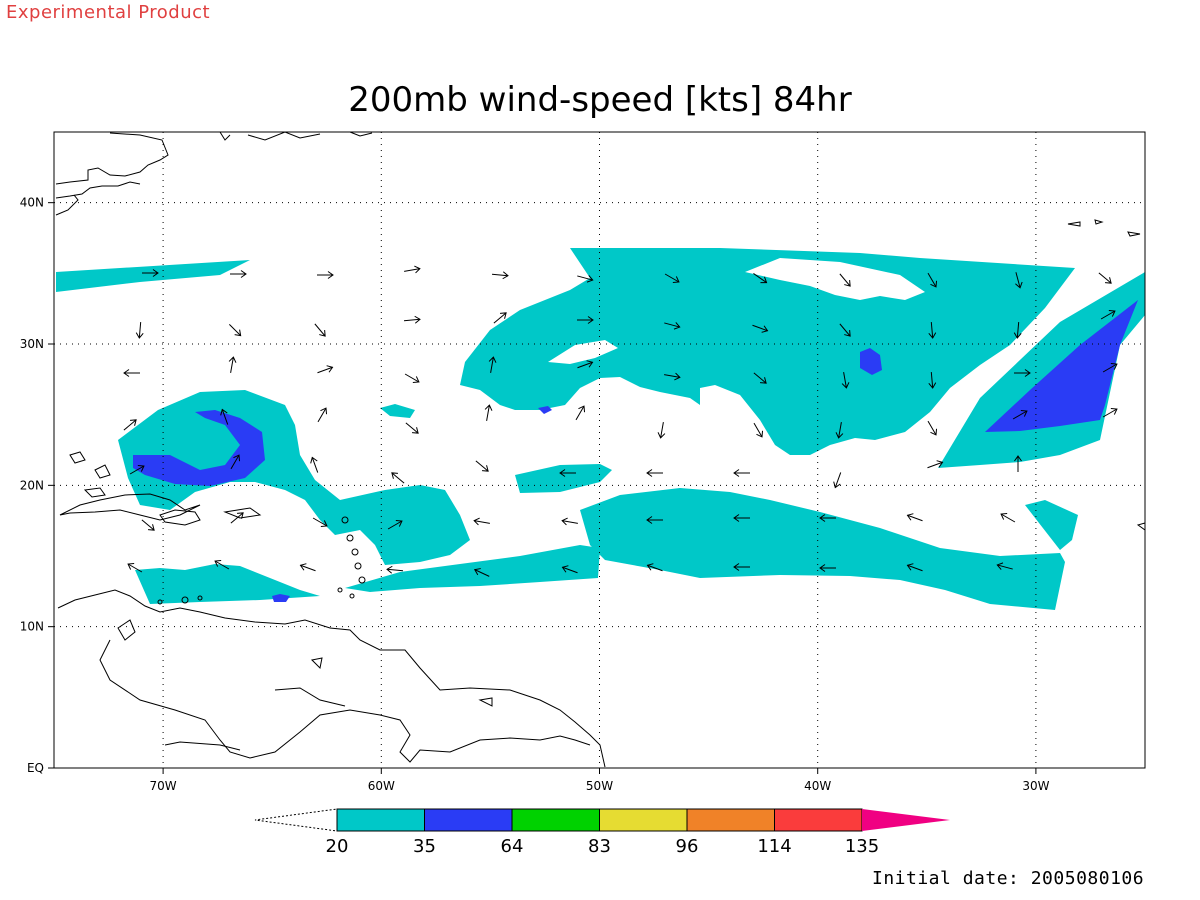 The width and height of the screenshot is (1200, 900). I want to click on y-tick-label: 10N, so click(32, 627).